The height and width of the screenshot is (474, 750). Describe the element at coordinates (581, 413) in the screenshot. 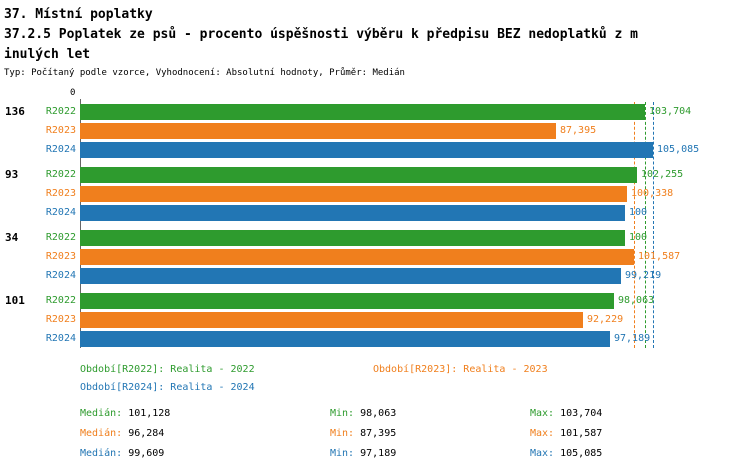

I see `max-value: 103,704` at that location.